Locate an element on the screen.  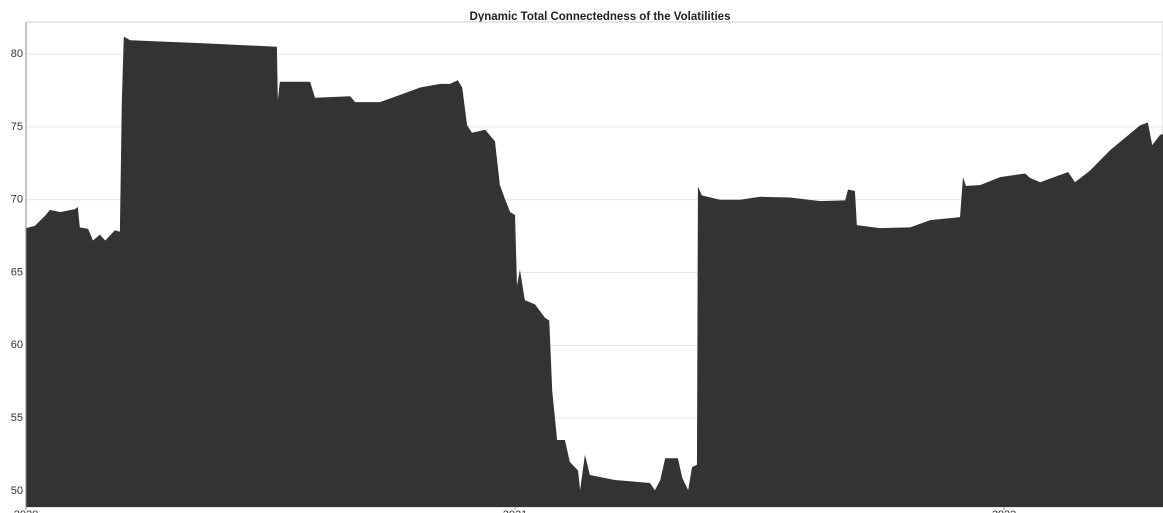
x-tick-label: 2020 is located at coordinates (26, 511).